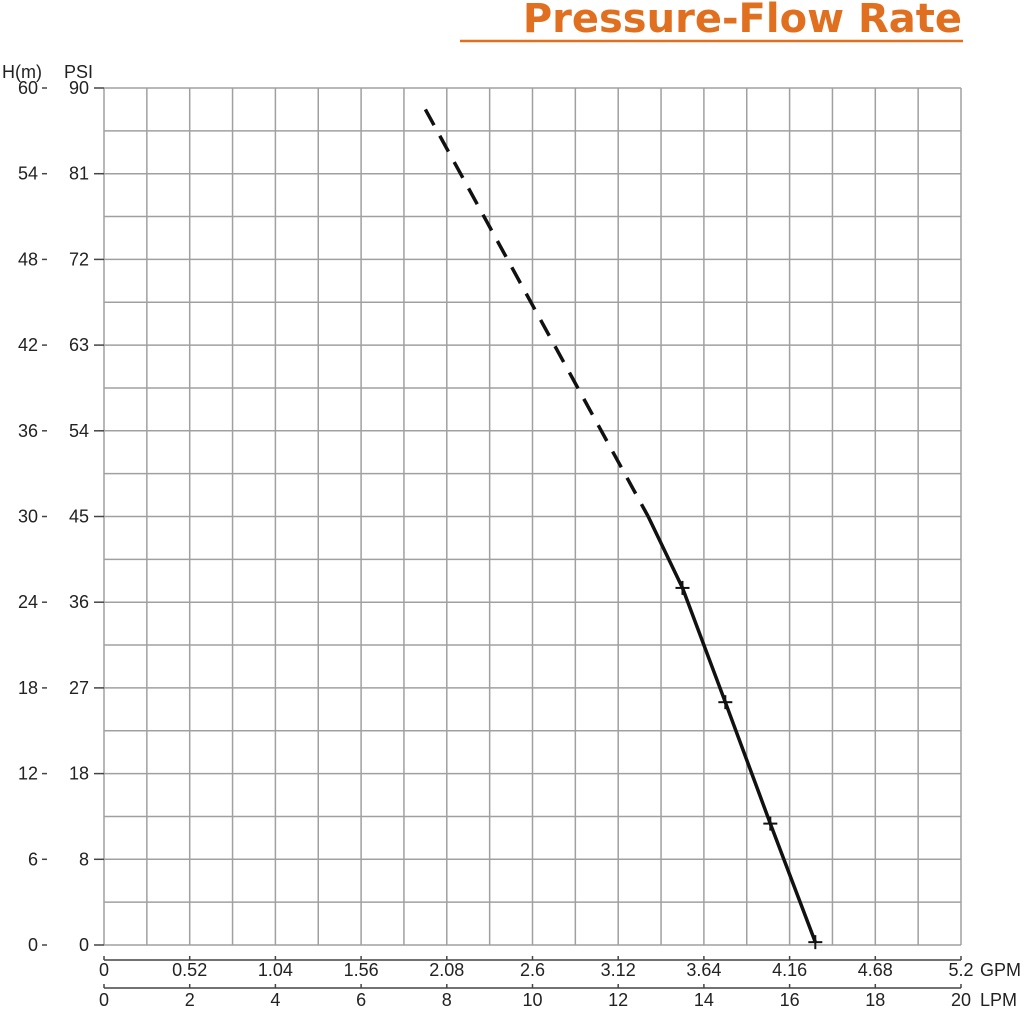 The height and width of the screenshot is (1012, 1024). I want to click on x-bottom-tick-label: 14, so click(704, 1000).